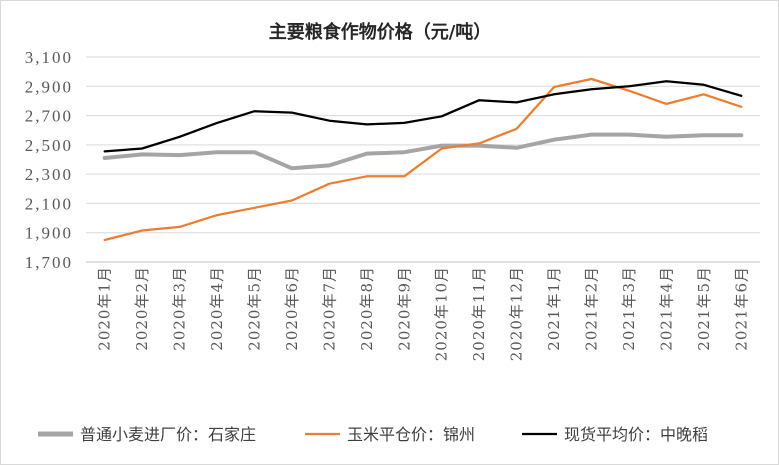 The image size is (779, 465). I want to click on y-tick-label: 2,900, so click(49, 86).